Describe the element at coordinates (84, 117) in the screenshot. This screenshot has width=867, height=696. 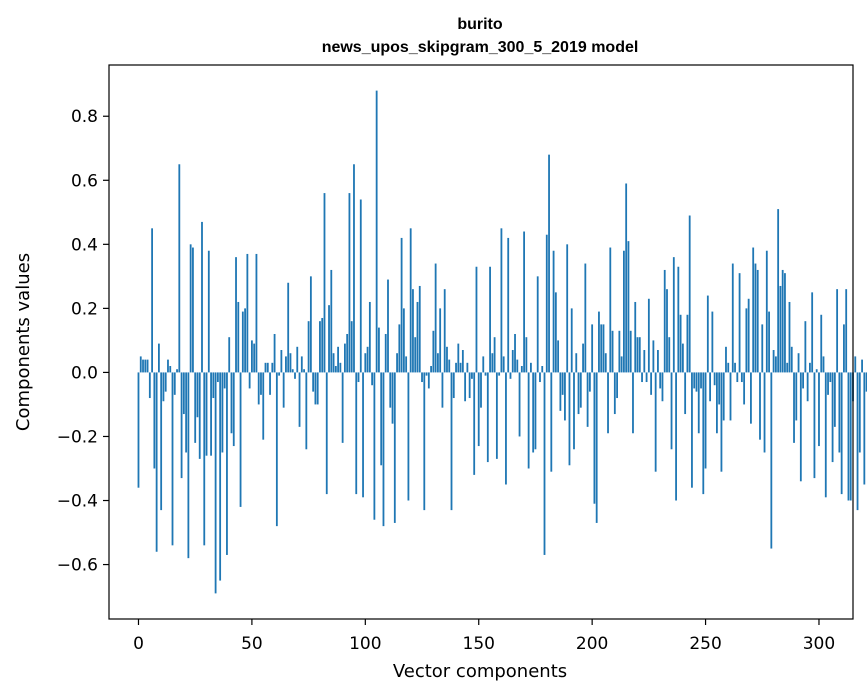
I see `y-tick-label: 0.8` at that location.